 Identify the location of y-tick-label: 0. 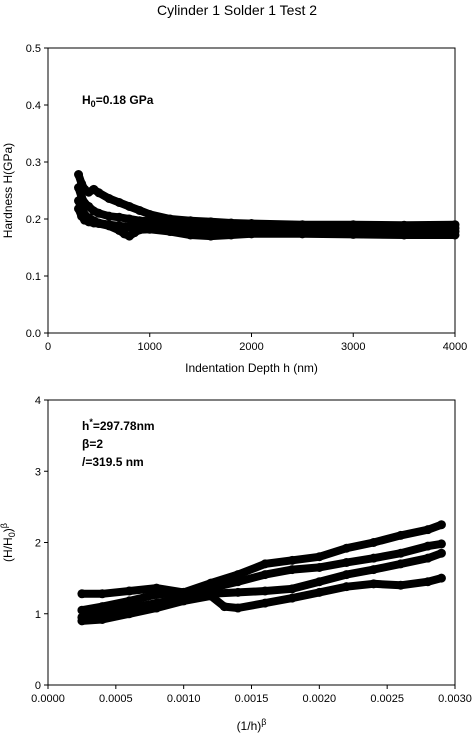
(38, 686).